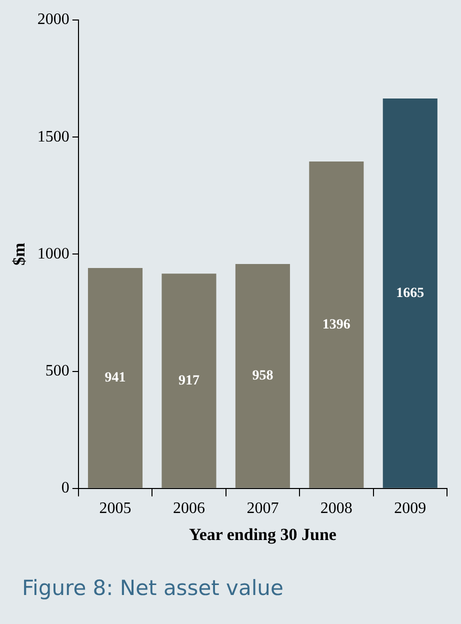  I want to click on data-label: 917, so click(189, 380).